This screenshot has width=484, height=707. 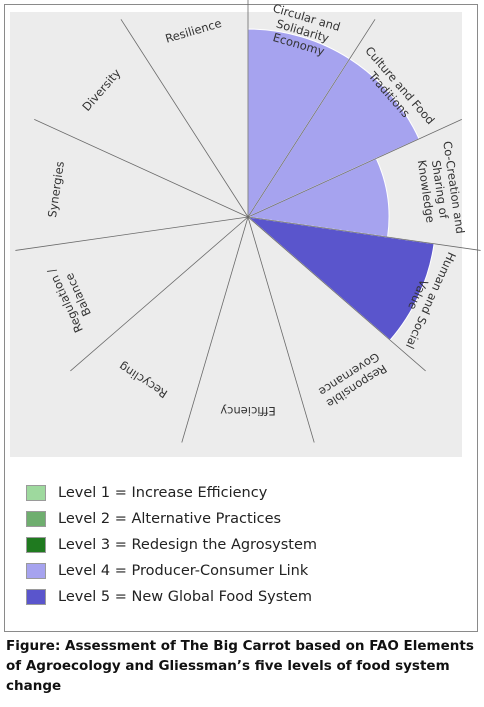 I want to click on legend-label: Level 3 = Redesign the Agrosystem, so click(x=187, y=545).